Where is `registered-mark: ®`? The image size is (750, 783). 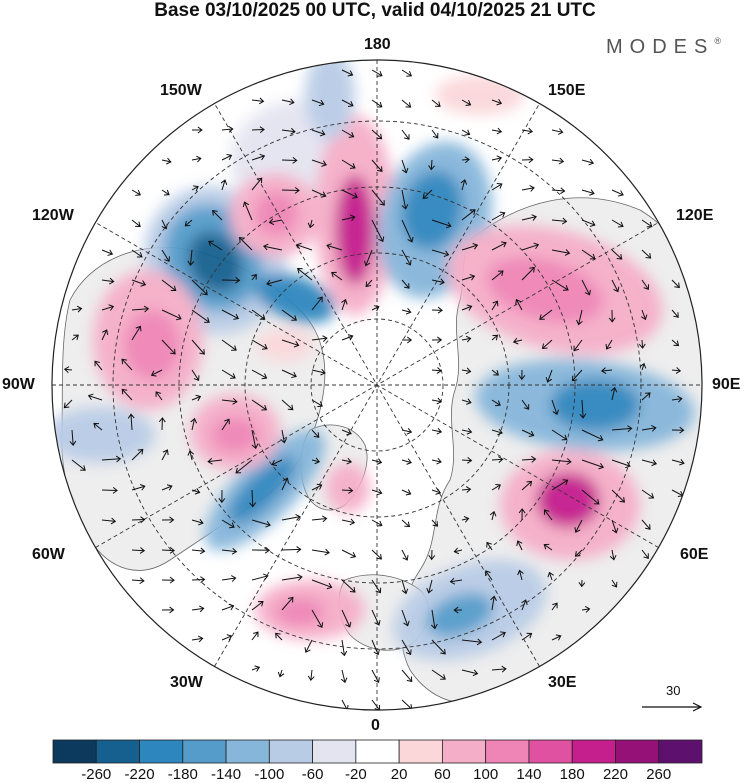
registered-mark: ® is located at coordinates (717, 41).